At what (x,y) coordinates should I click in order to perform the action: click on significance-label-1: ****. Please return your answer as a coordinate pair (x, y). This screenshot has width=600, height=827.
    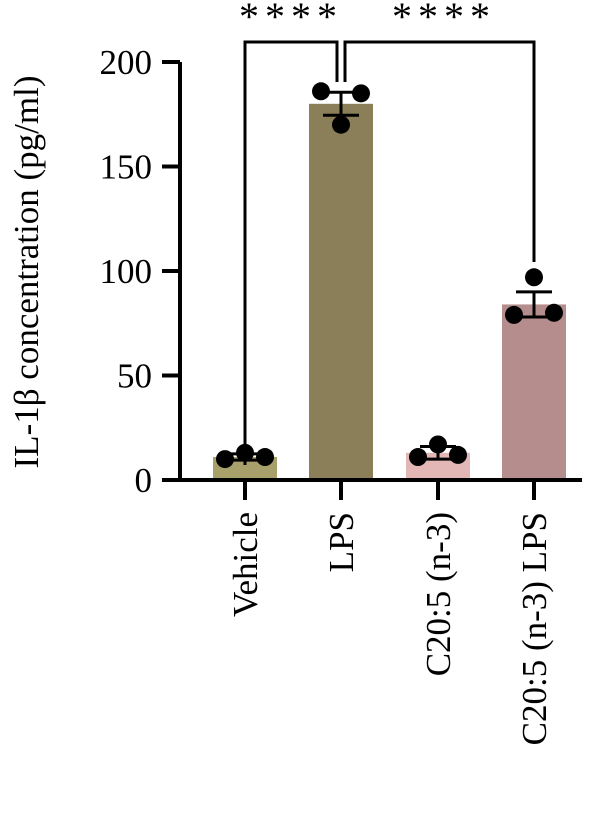
    Looking at the image, I should click on (444, 19).